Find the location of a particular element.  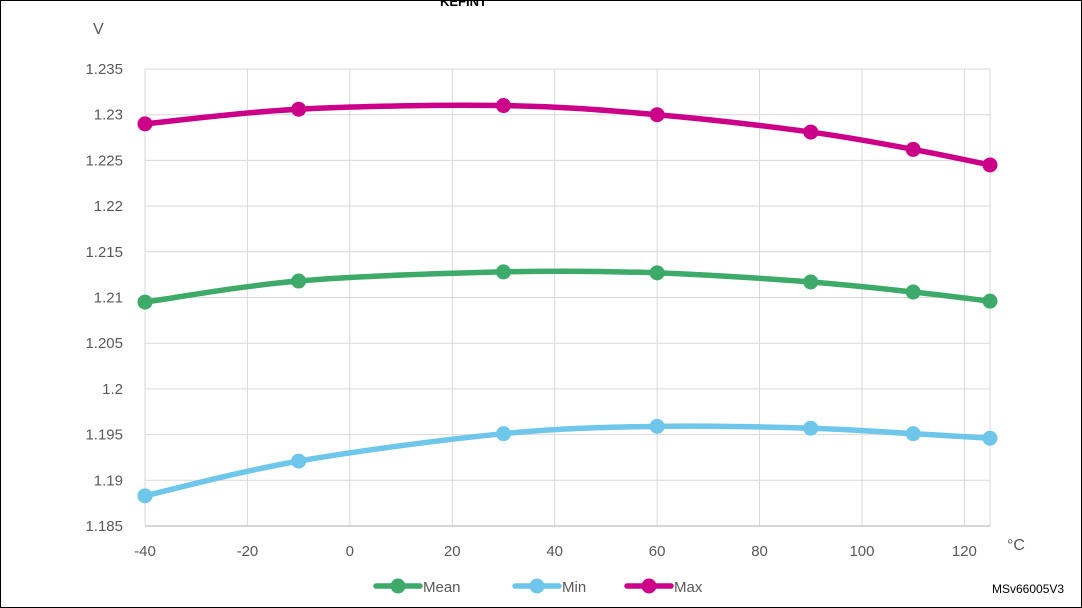

title-layer: KEFINT is located at coordinates (463, 4).